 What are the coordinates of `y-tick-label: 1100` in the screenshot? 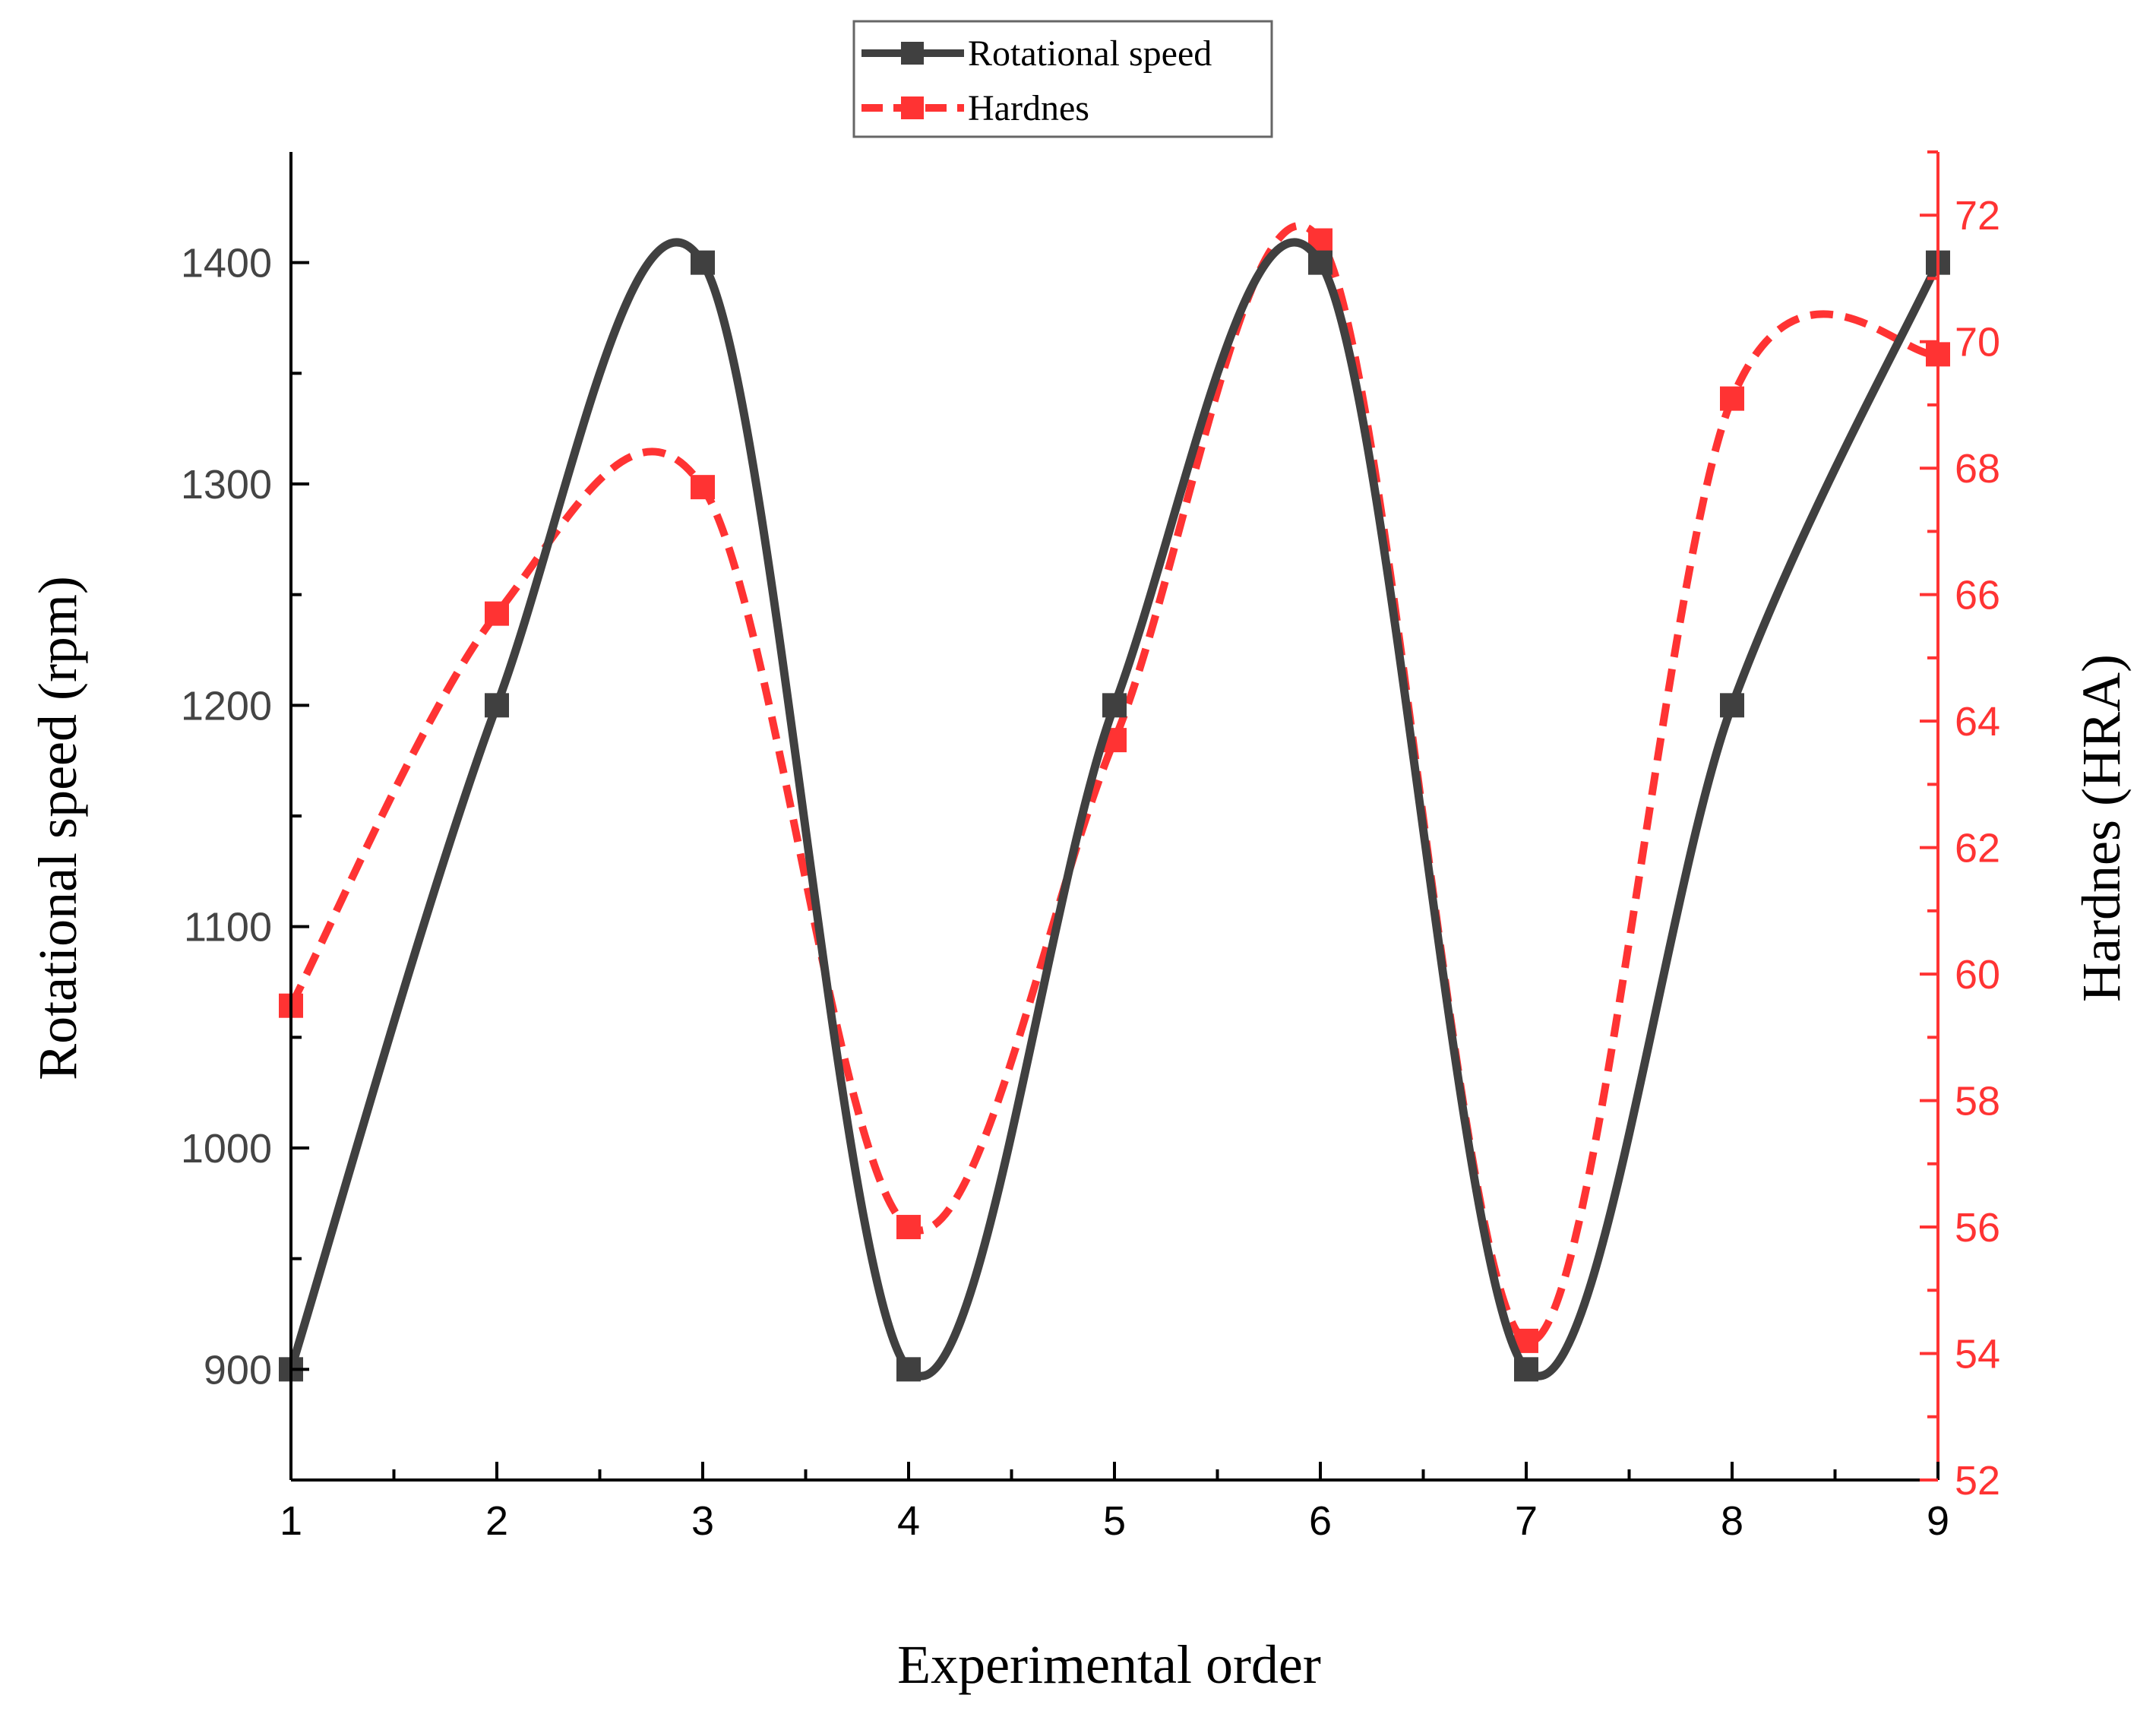 It's located at (228, 927).